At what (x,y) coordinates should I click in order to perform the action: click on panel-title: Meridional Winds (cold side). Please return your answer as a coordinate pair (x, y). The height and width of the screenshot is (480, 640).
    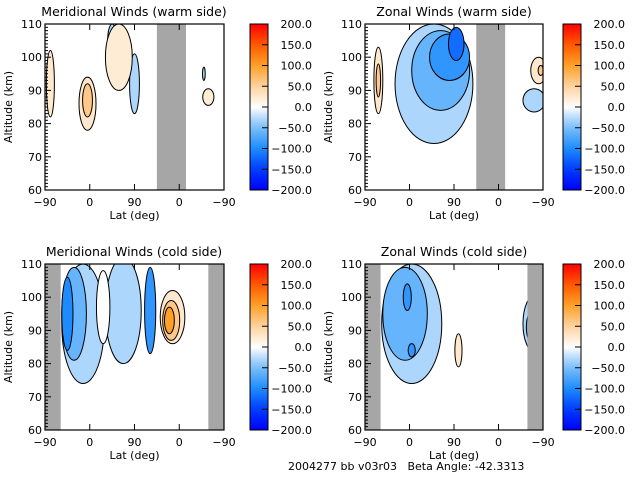
    Looking at the image, I should click on (134, 251).